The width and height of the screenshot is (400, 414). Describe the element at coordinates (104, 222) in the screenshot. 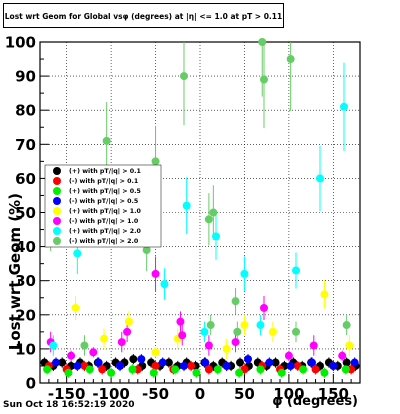

I see `legend-label: (-) with pT/|q| > 1.0` at that location.